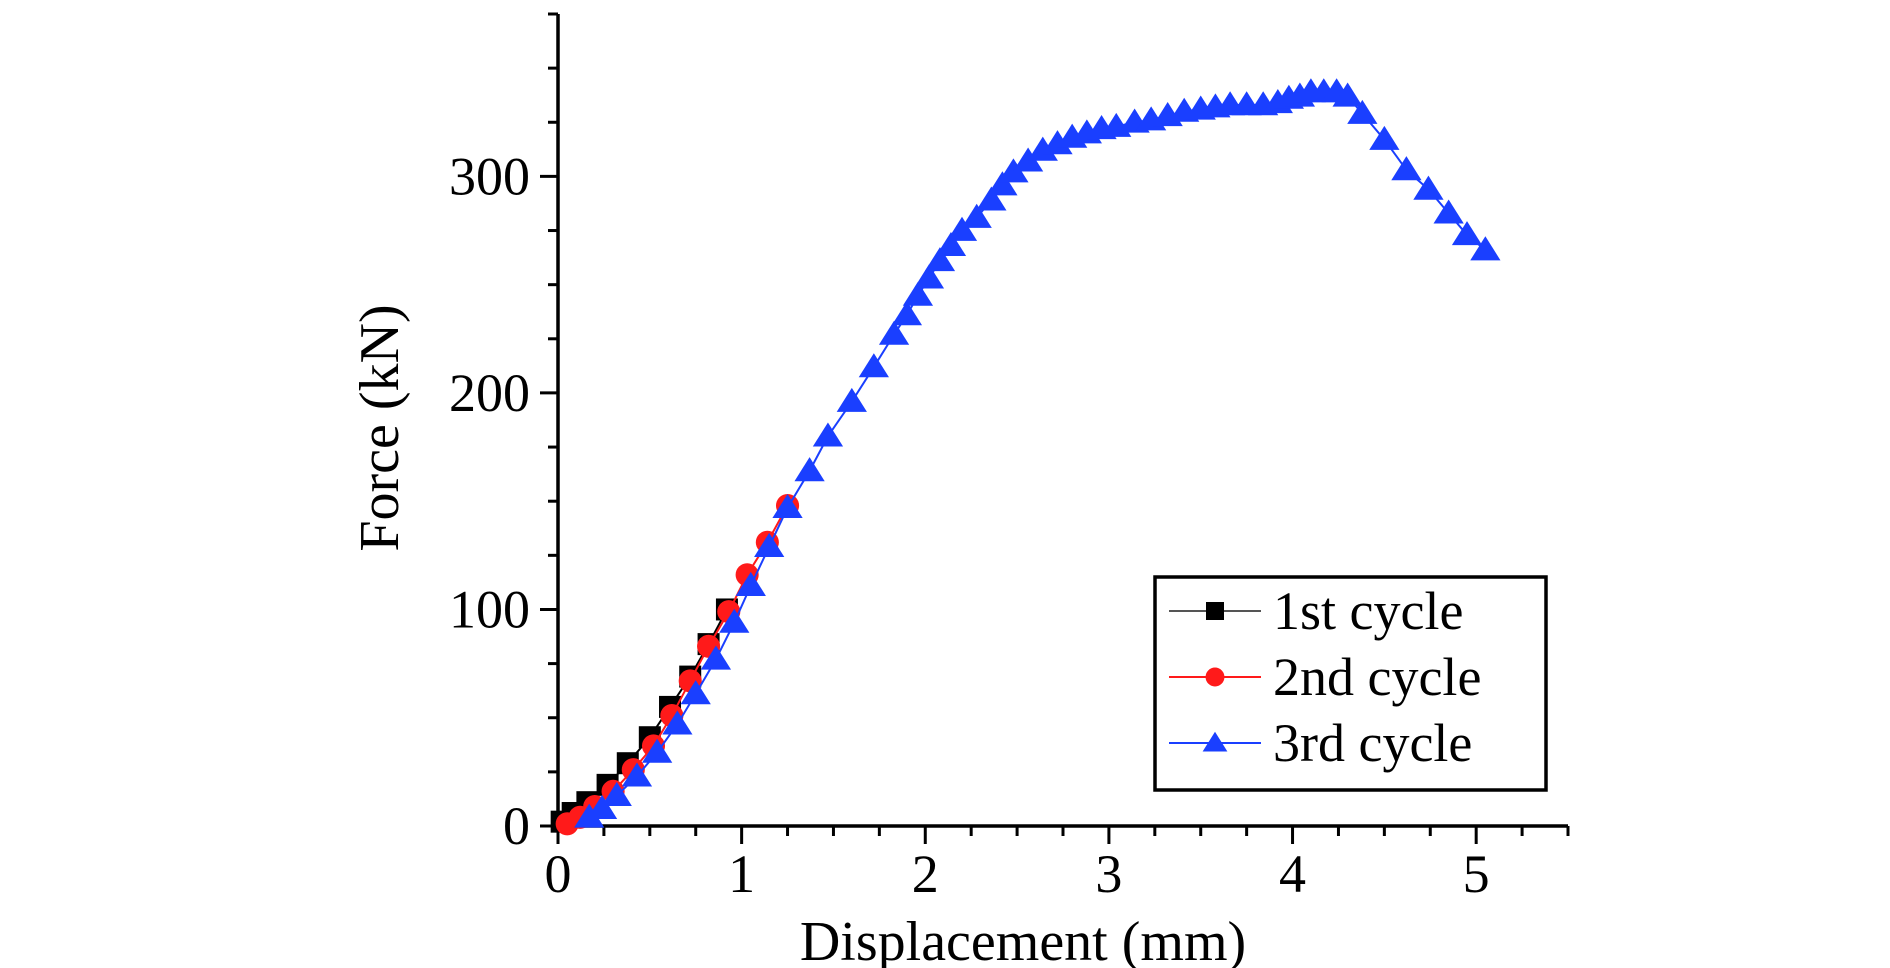  I want to click on x-tick-label: 3, so click(1108, 874).